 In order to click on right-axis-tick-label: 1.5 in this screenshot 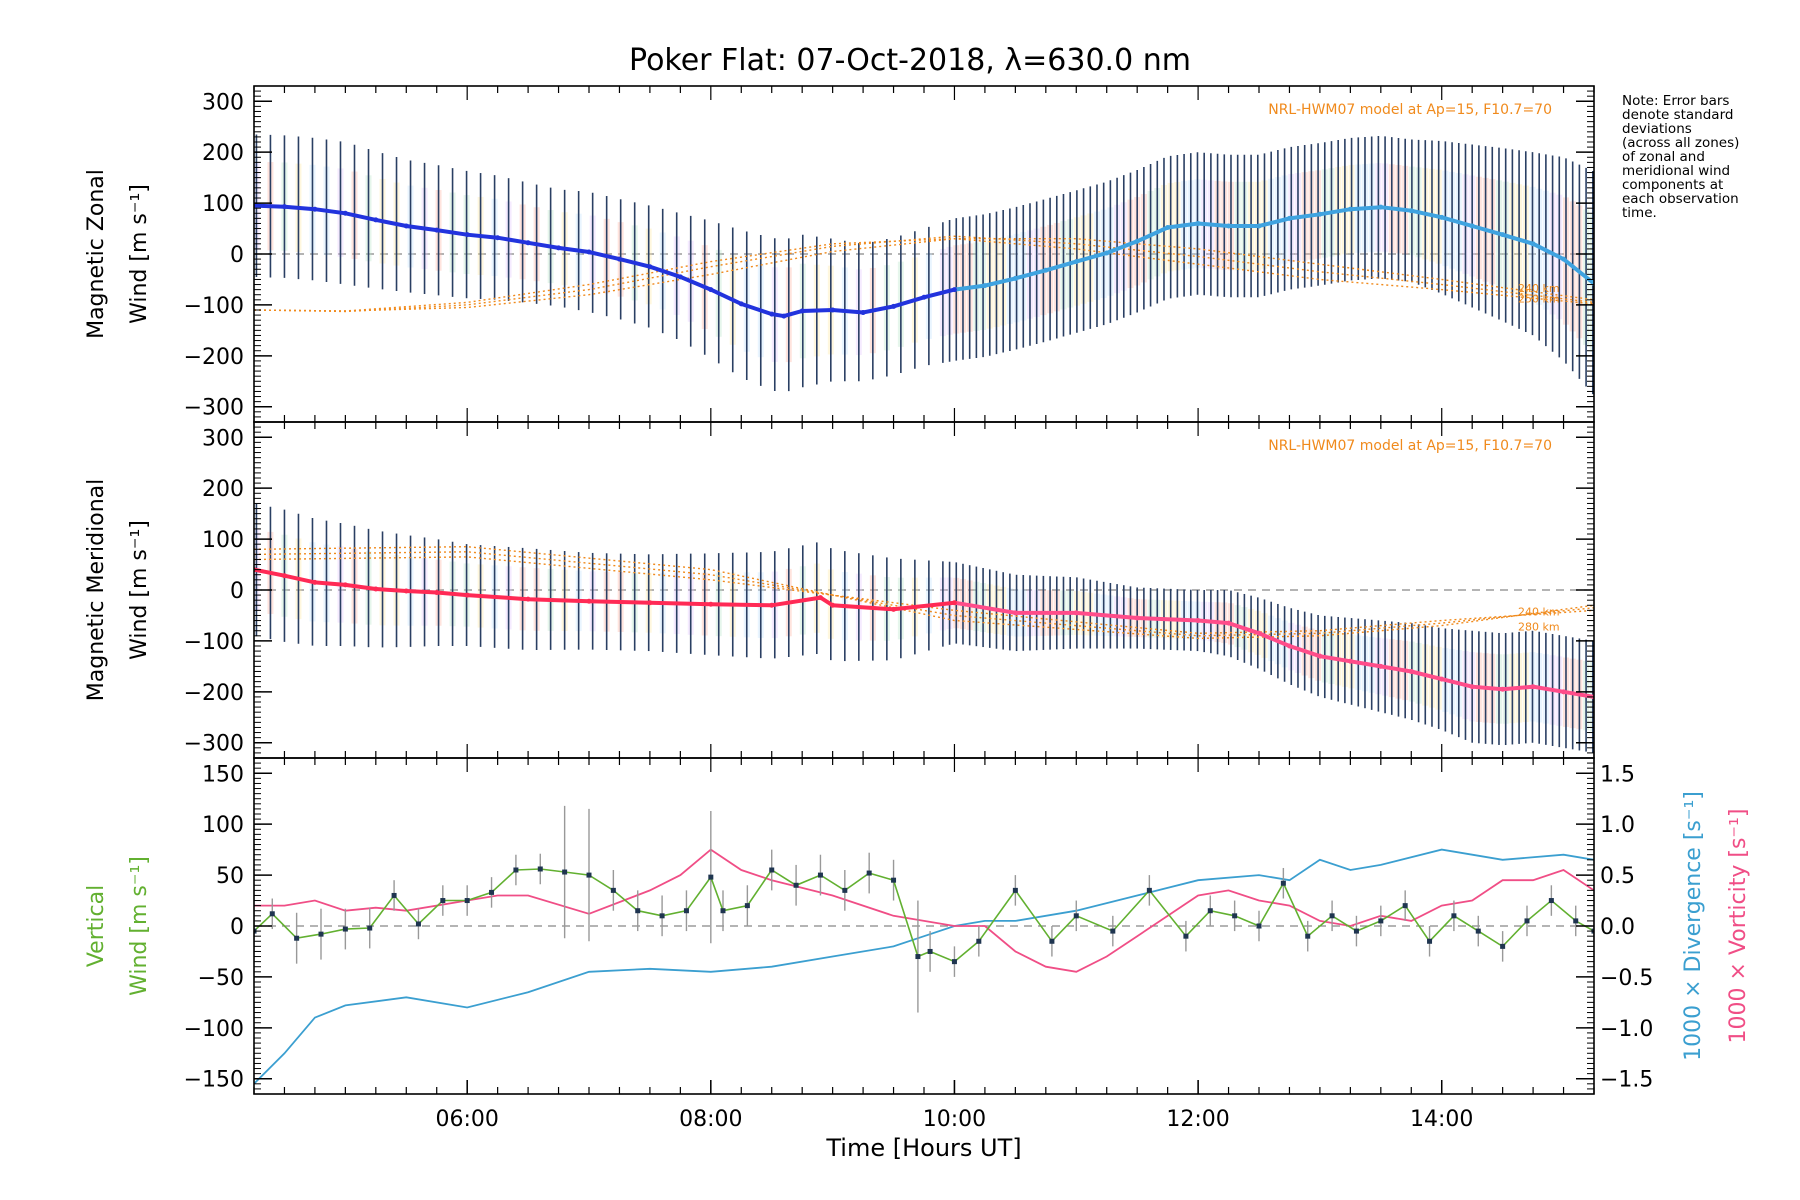, I will do `click(1617, 774)`.